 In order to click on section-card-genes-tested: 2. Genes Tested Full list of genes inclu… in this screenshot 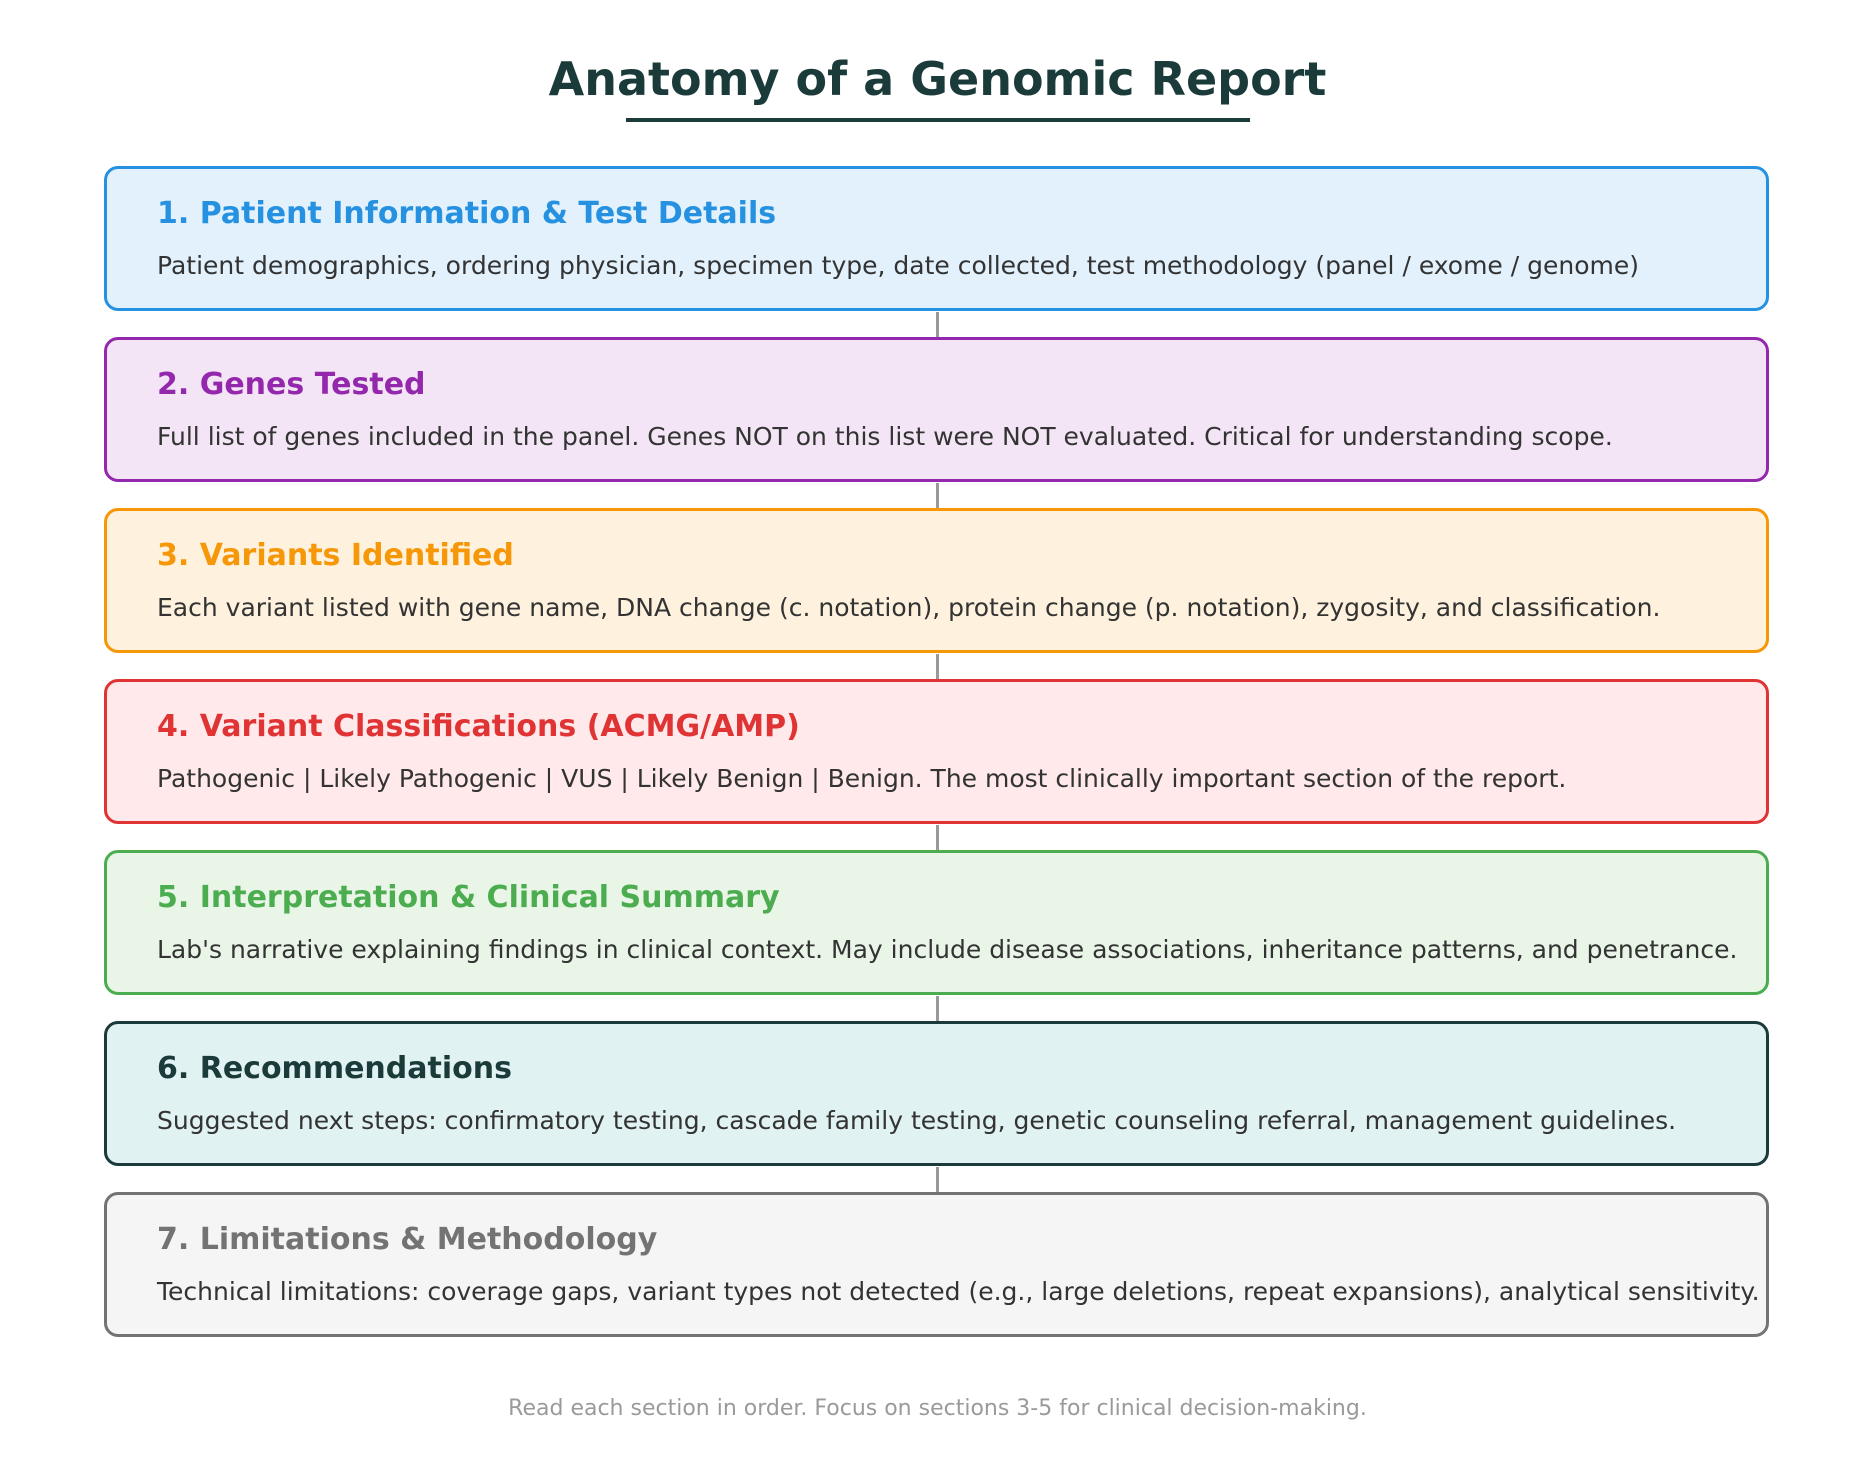, I will do `click(936, 409)`.